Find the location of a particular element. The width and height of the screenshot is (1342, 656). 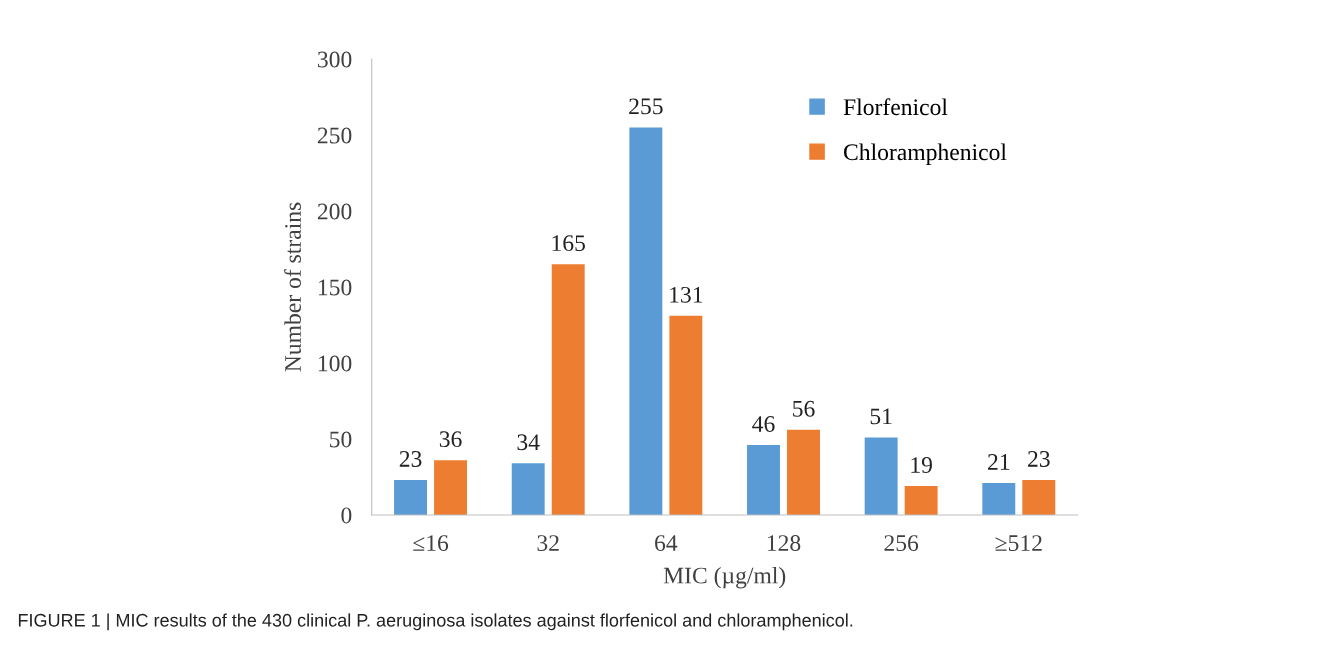

legend-label: Chloramphenicol is located at coordinates (925, 154).